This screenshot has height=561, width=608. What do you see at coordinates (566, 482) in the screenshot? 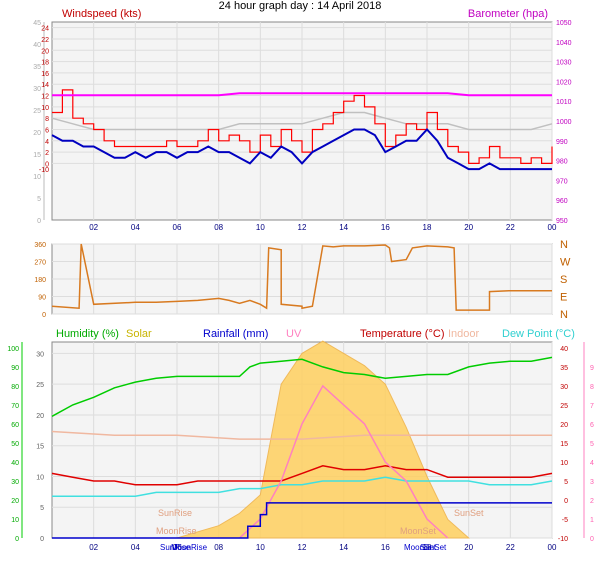
I see `temperature-tick-label: 5` at bounding box center [566, 482].